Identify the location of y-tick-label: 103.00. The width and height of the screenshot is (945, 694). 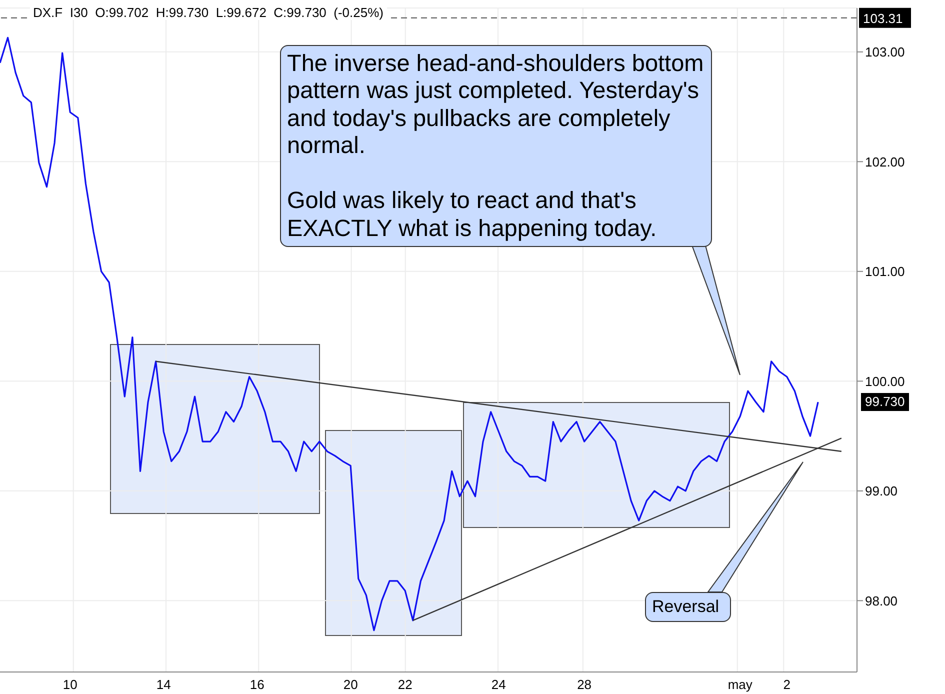
(885, 52).